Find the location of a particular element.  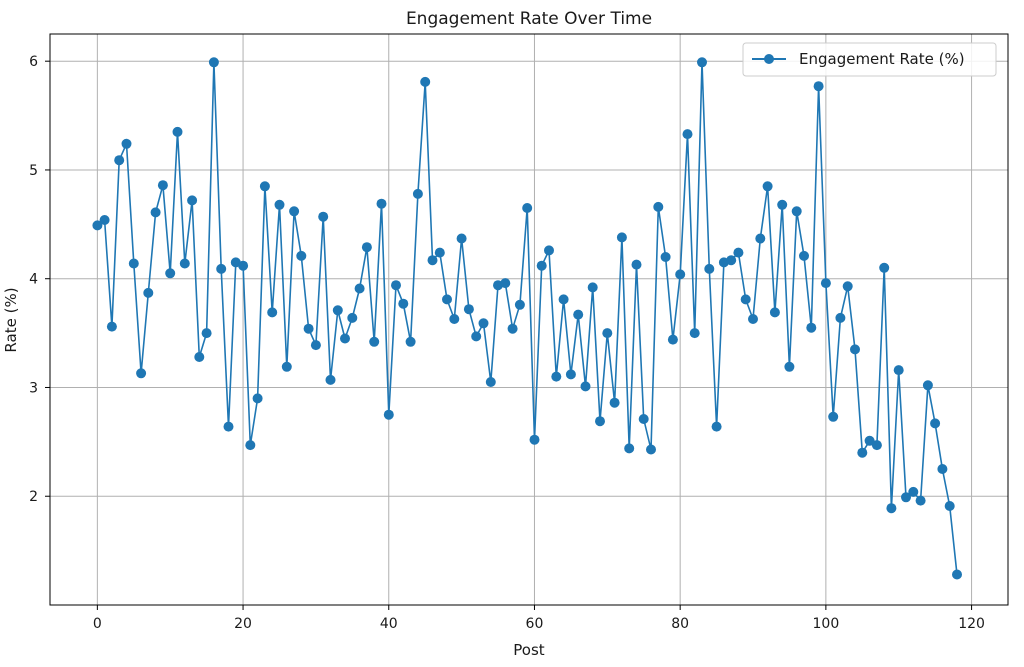

y-axis-label: Rate (%) is located at coordinates (11, 319).